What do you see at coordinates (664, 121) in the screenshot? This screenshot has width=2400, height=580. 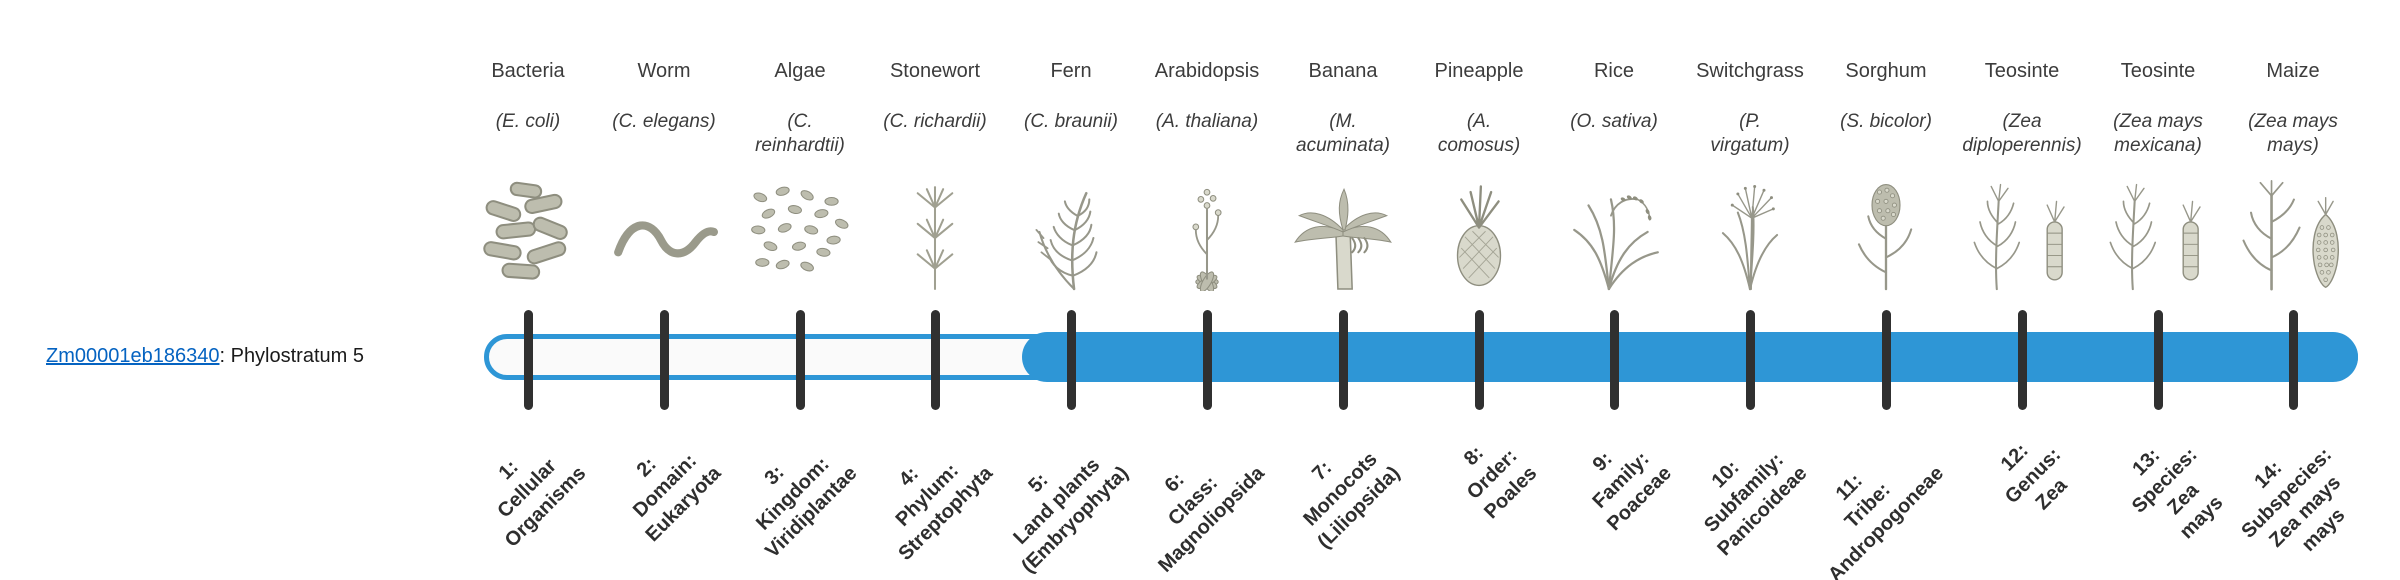 I see `organism-scientific-name: (C. elegans)` at bounding box center [664, 121].